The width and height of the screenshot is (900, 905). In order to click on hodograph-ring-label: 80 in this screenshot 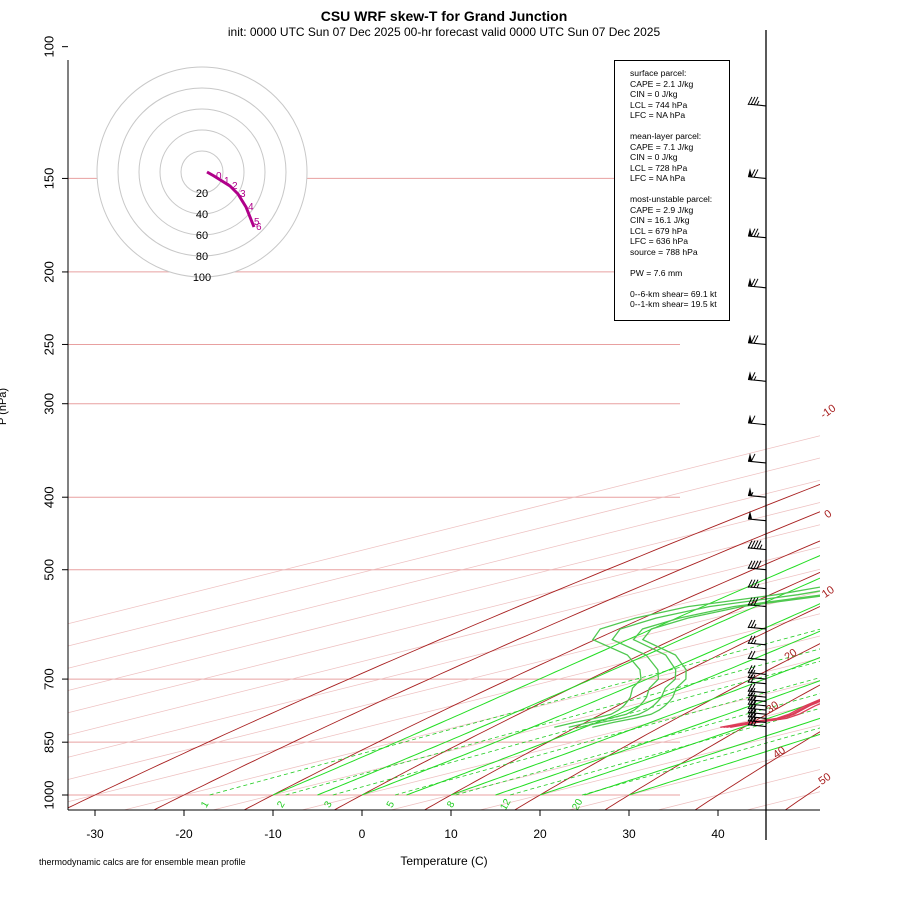, I will do `click(202, 257)`.